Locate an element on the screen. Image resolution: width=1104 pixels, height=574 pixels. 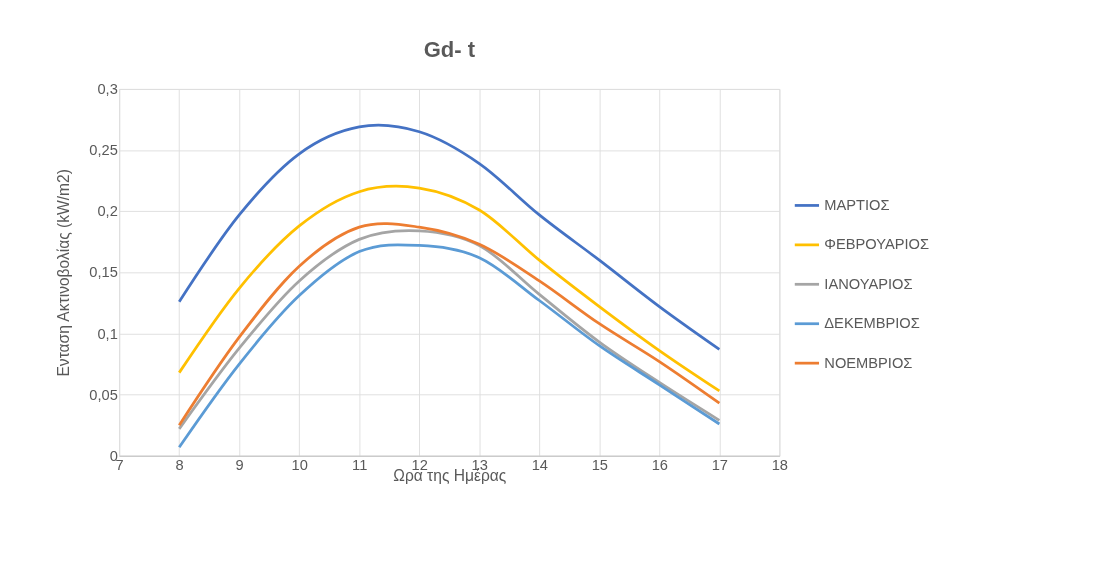
x-tick-label: 18 is located at coordinates (780, 464).